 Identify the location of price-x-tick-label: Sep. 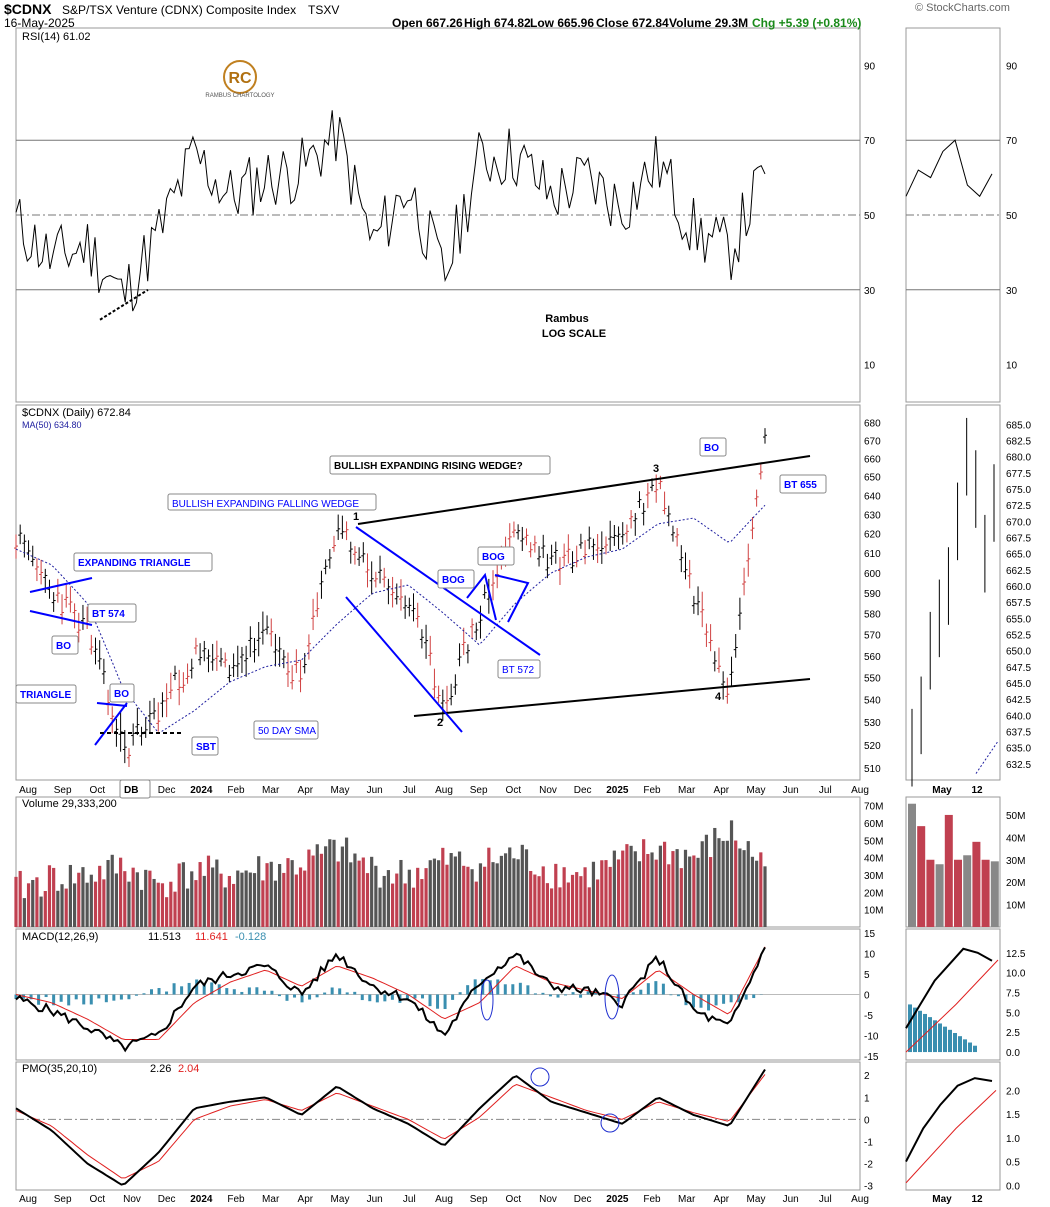
(63, 790).